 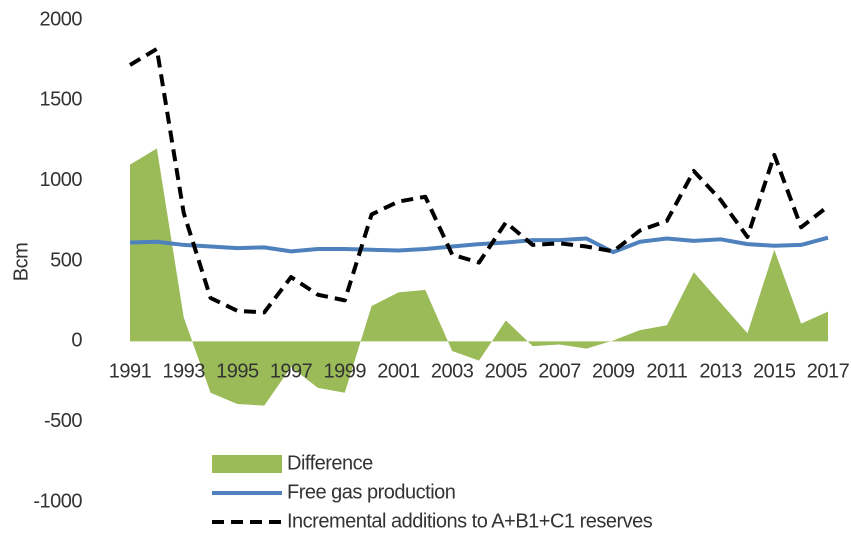 What do you see at coordinates (61, 19) in the screenshot?
I see `y-tick-label: 2000` at bounding box center [61, 19].